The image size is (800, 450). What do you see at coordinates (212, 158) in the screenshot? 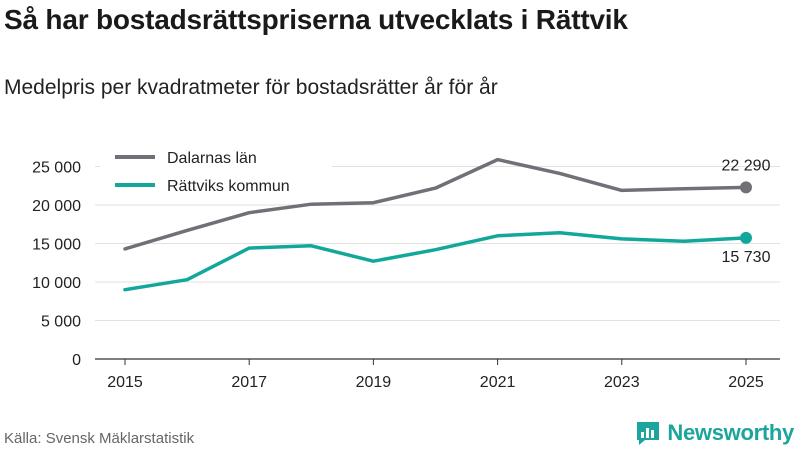
I see `legend-label-dalarnas-lan: Dalarnas län` at bounding box center [212, 158].